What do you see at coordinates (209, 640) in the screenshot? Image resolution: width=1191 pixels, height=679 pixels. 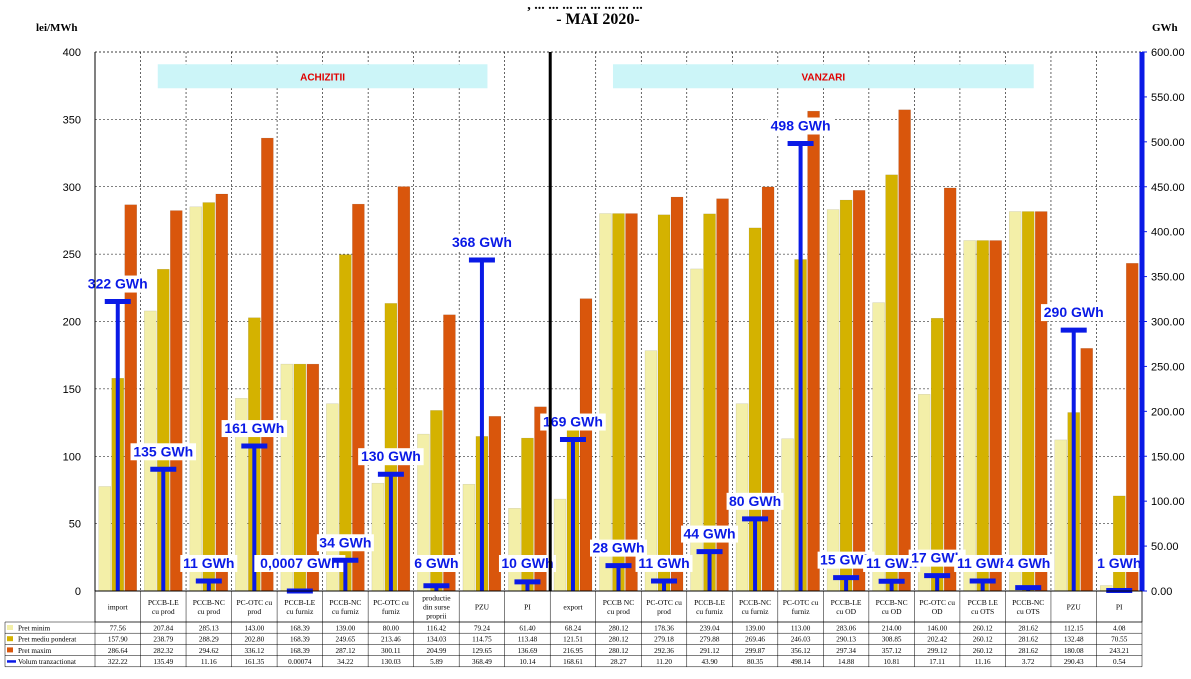 I see `table-cell: 288.29` at bounding box center [209, 640].